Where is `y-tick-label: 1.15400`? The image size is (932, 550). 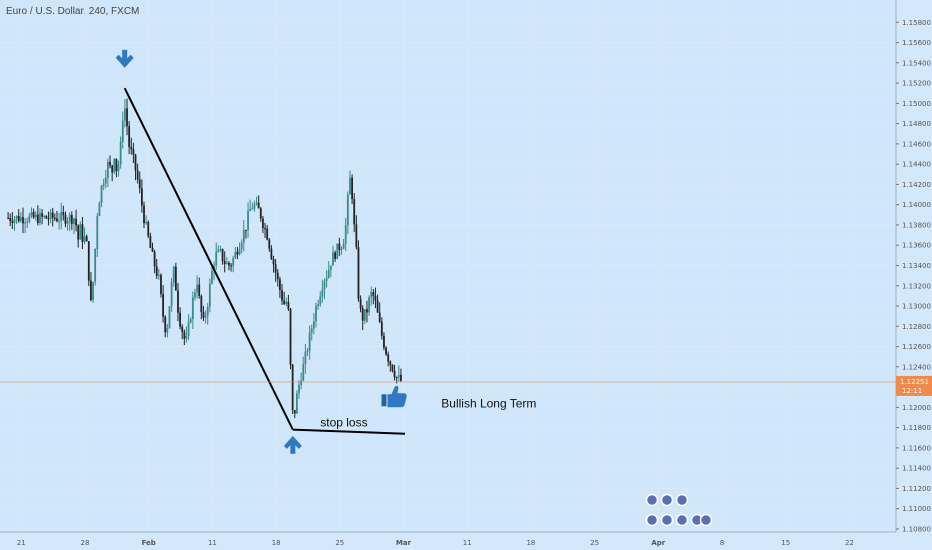 y-tick-label: 1.15400 is located at coordinates (916, 63).